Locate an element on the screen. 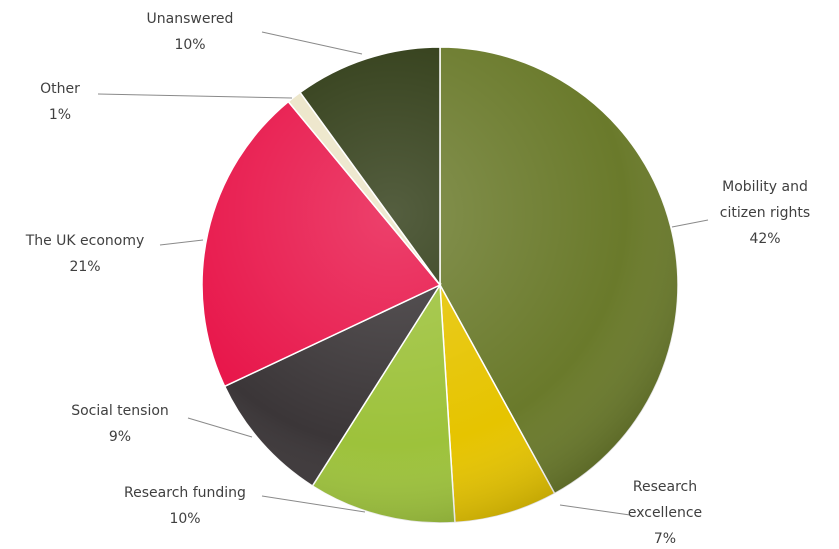 The width and height of the screenshot is (839, 549). slice-label: Other 1% is located at coordinates (60, 102).